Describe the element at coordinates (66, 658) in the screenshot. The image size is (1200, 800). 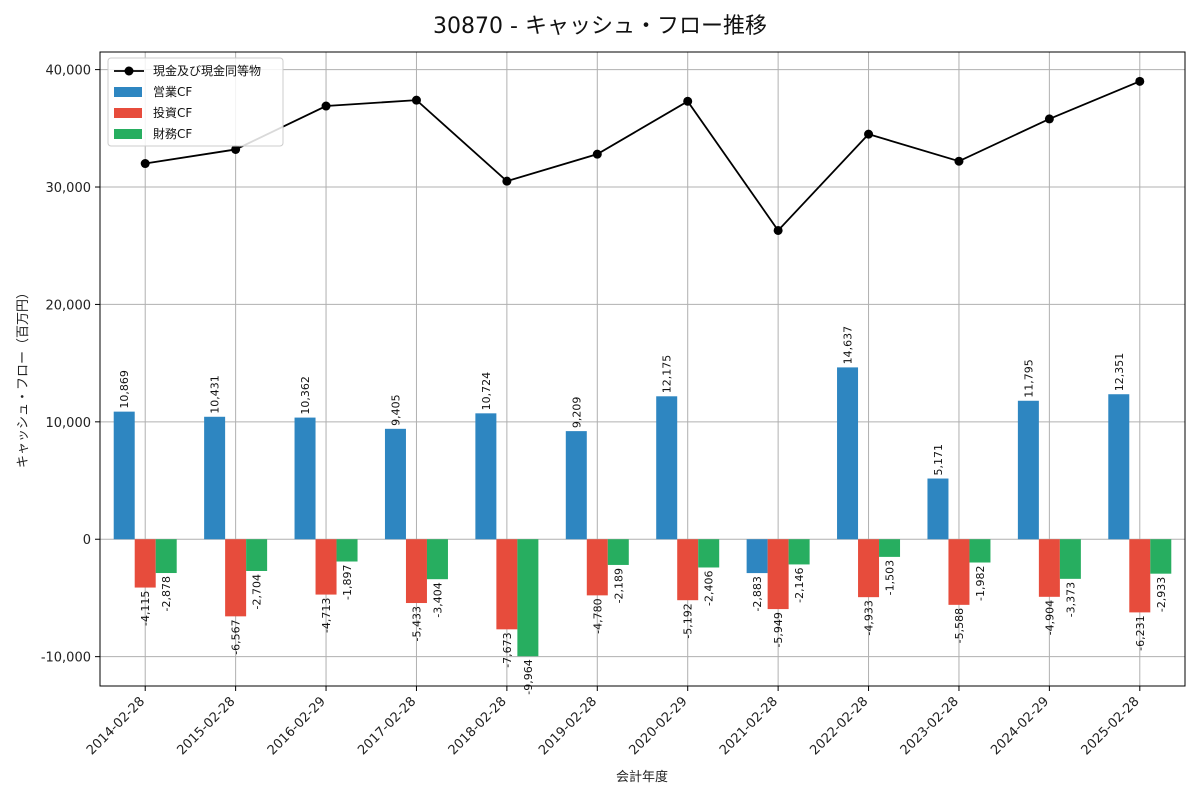
I see `y-tick-label: -10,000` at that location.